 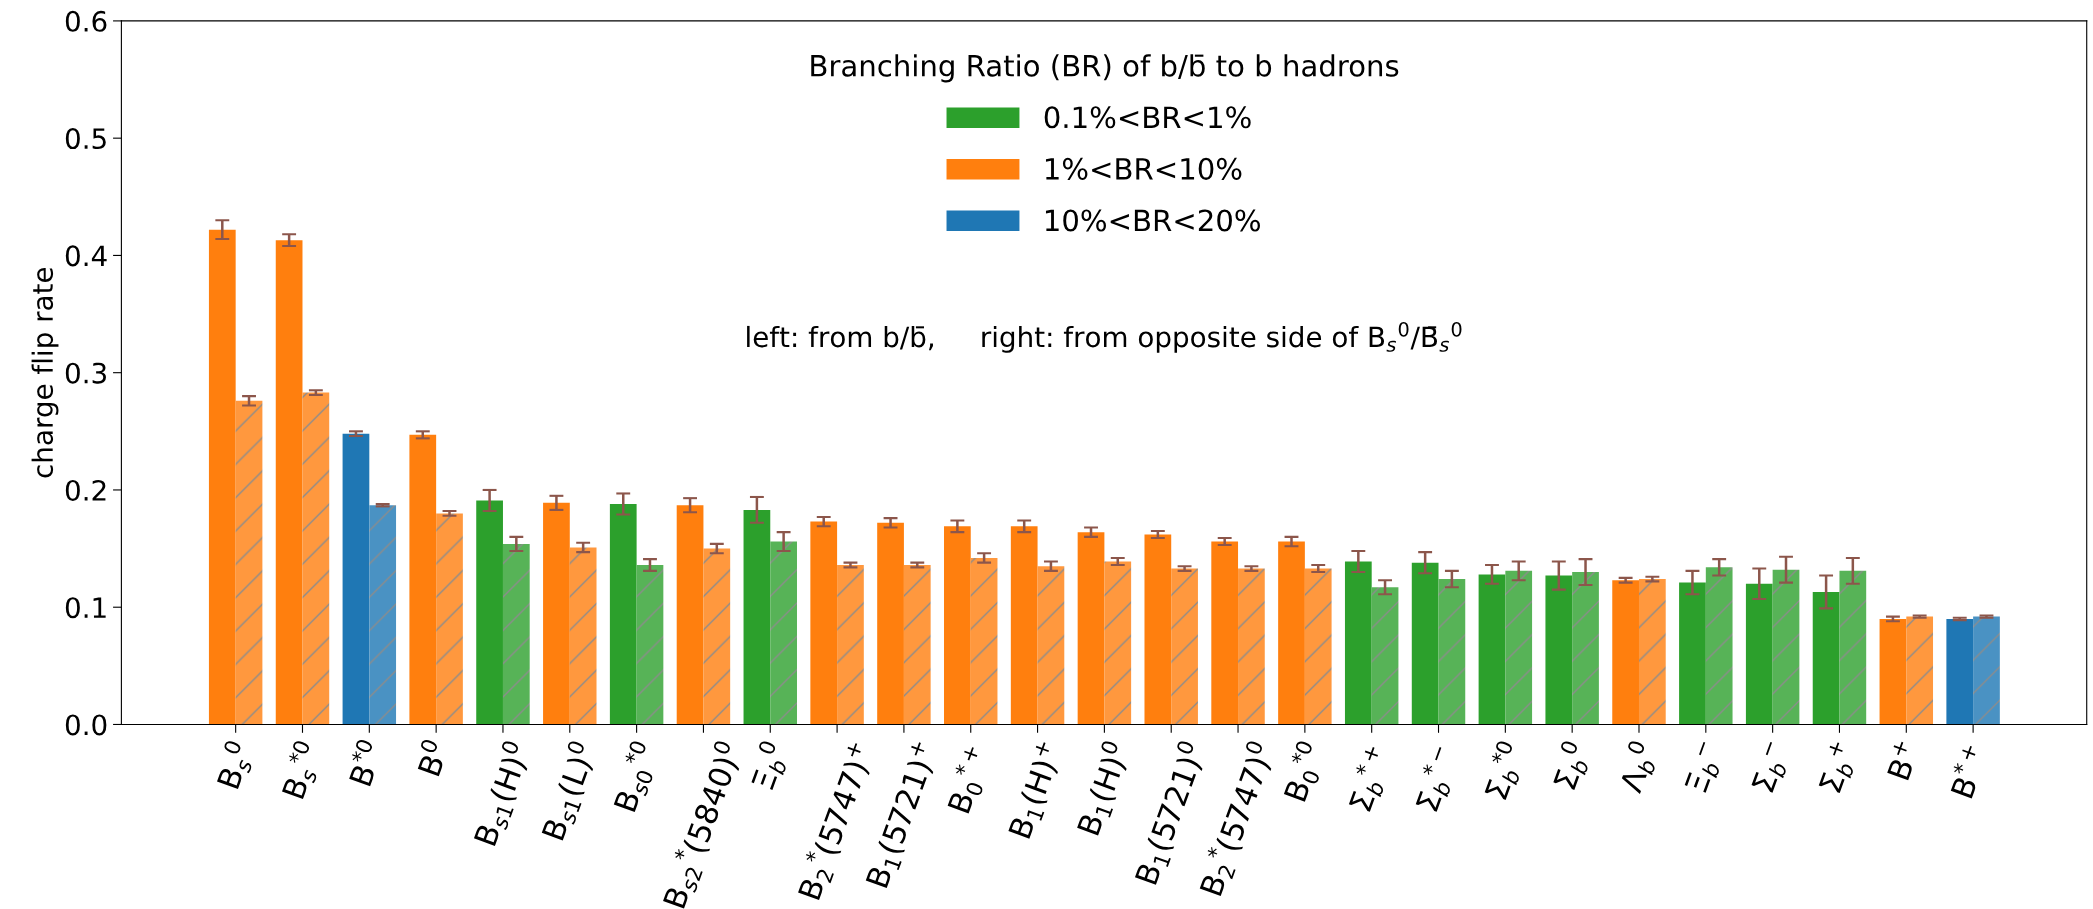 I want to click on x-tick-label: Σ$_{b}$$^{*−}$, so click(x=1436, y=779).